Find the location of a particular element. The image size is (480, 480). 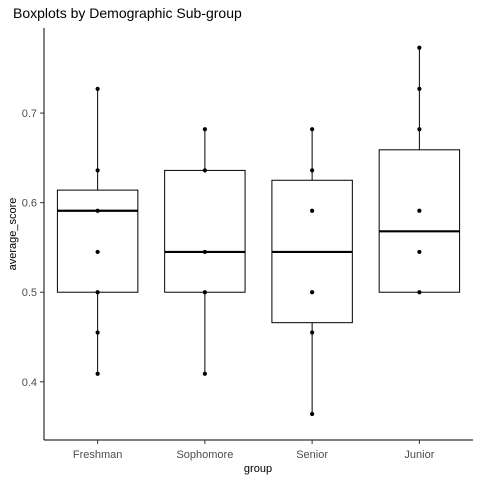

x-tick-label: Junior is located at coordinates (419, 455).